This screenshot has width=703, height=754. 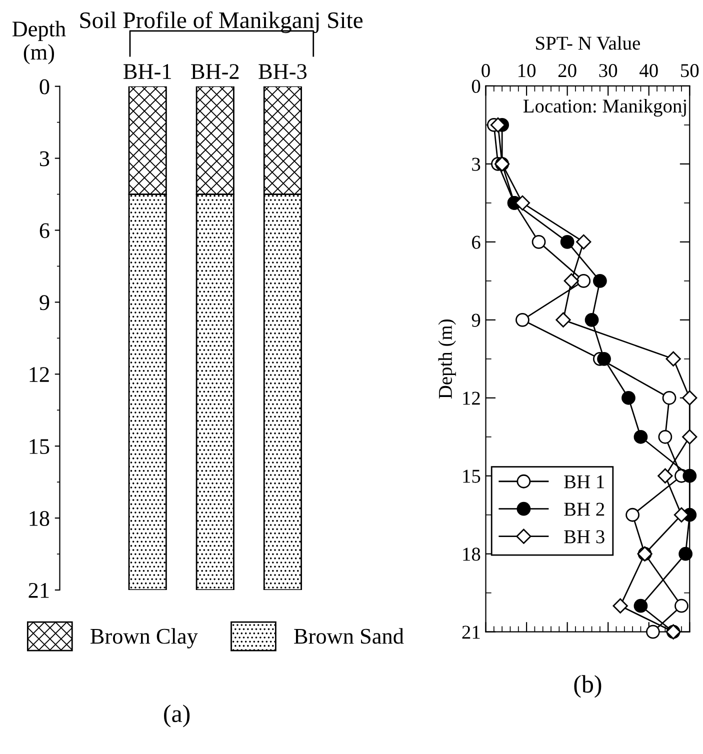 What do you see at coordinates (215, 71) in the screenshot?
I see `x-tick-label: BH-2` at bounding box center [215, 71].